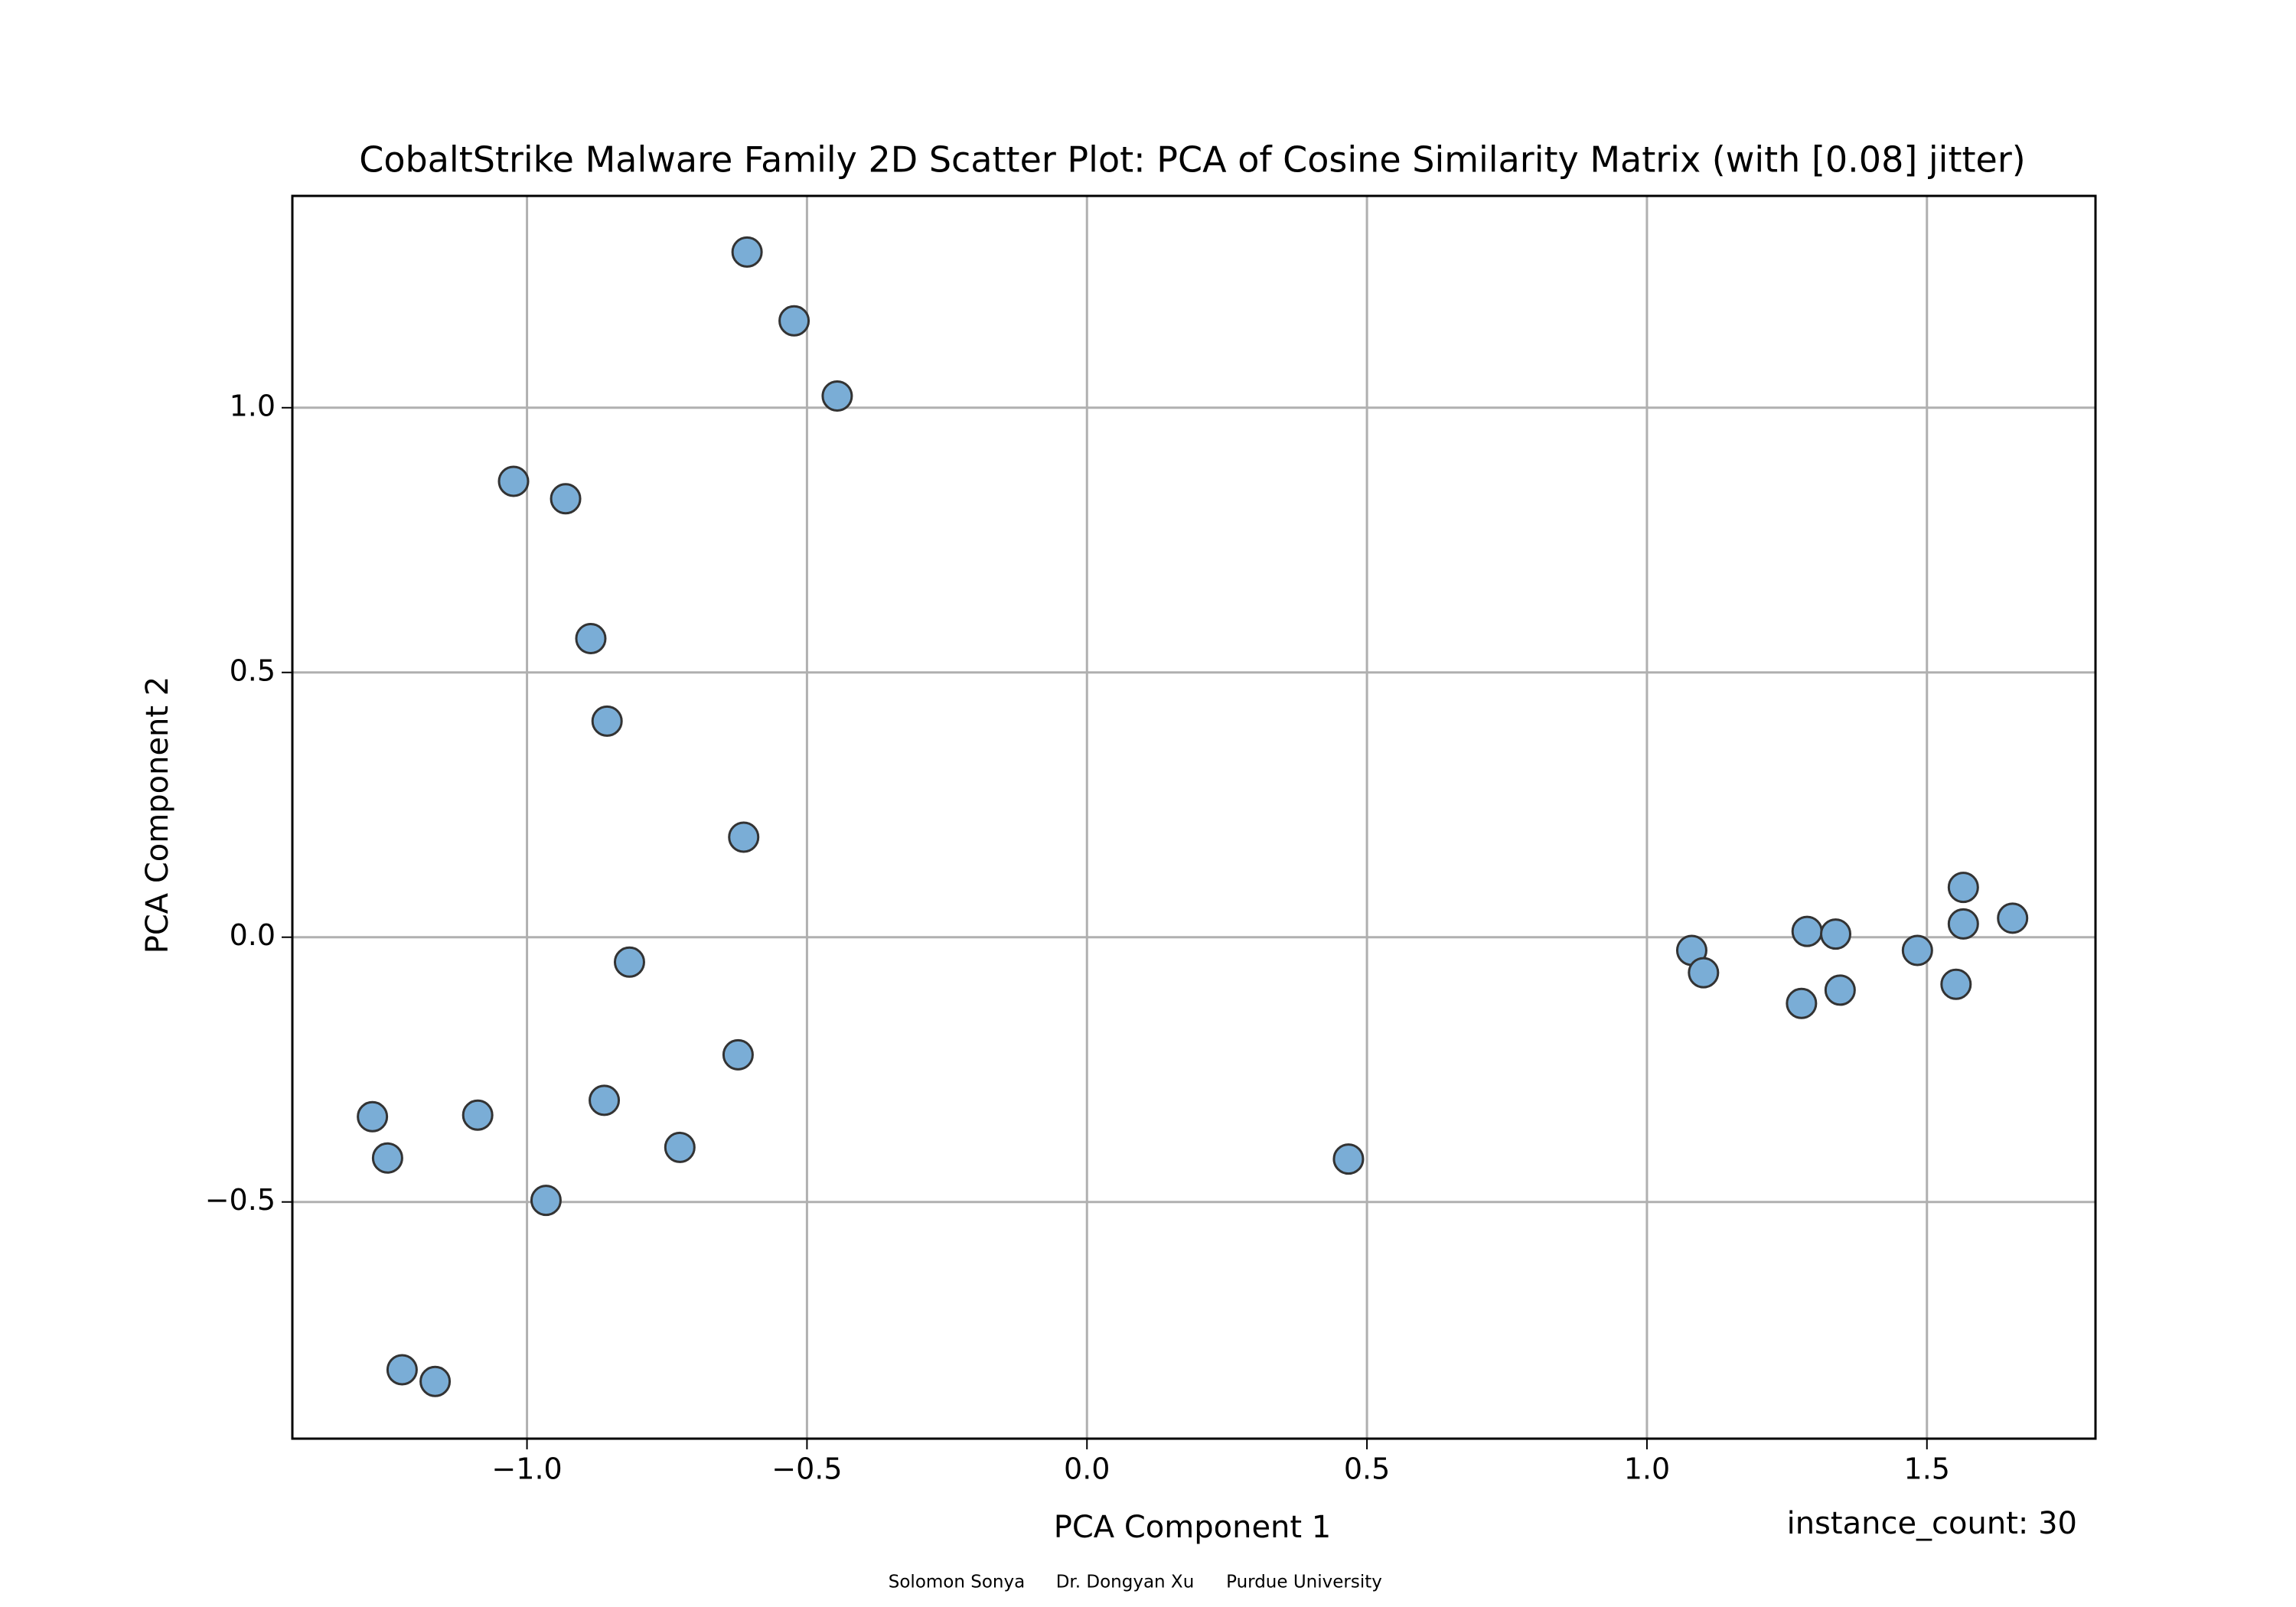 Image resolution: width=2296 pixels, height=1607 pixels. Describe the element at coordinates (1304, 1583) in the screenshot. I see `footer-text: Purdue University` at that location.